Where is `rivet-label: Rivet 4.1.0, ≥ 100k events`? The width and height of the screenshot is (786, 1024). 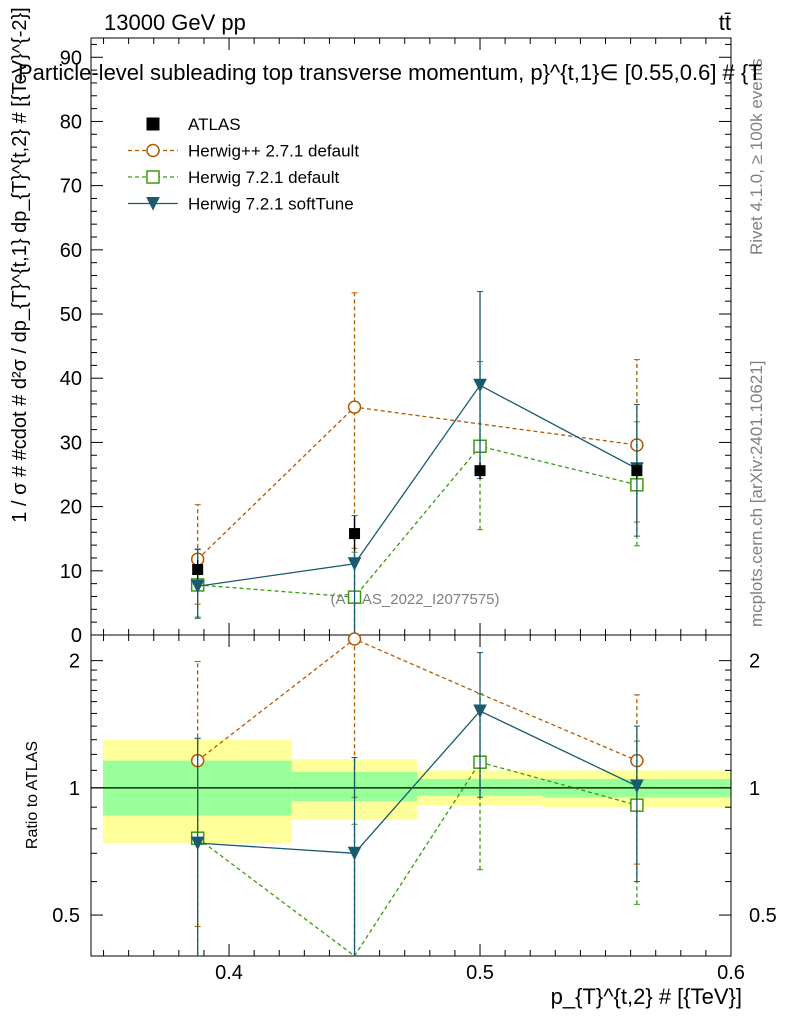 rivet-label: Rivet 4.1.0, ≥ 100k events is located at coordinates (756, 157).